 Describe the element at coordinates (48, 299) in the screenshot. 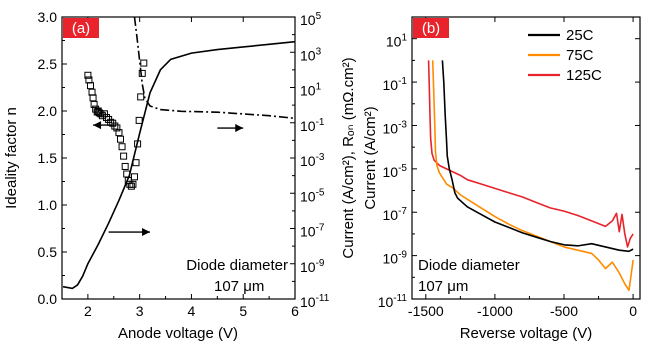

I see `left-y-tick-label: 0.0` at that location.